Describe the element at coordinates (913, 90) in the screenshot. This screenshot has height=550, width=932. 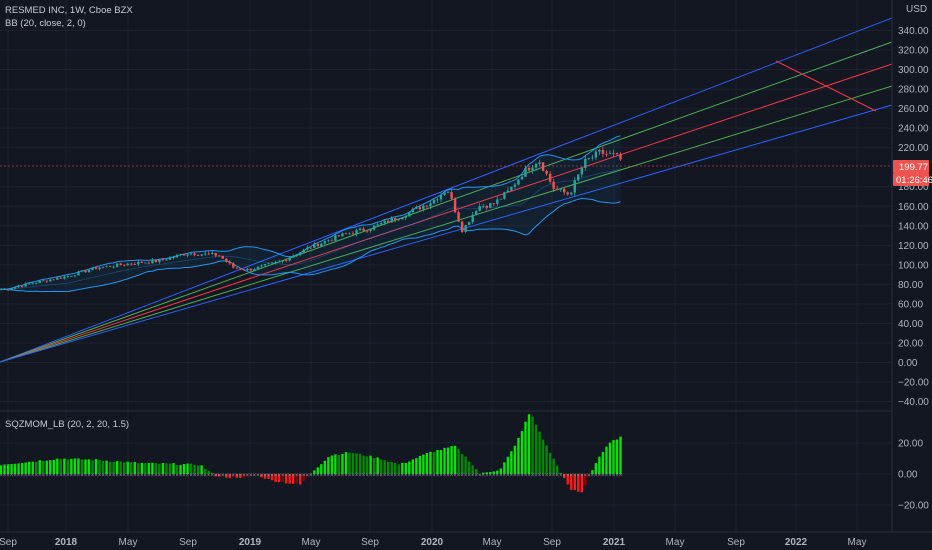
I see `price-tick-label: 280.00` at that location.